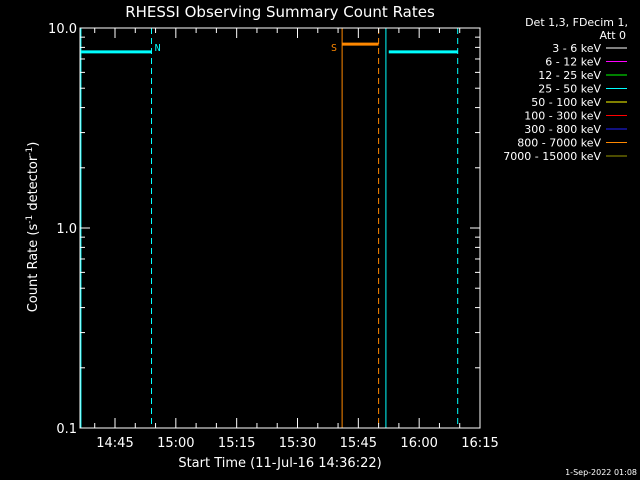  I want to click on legend-entry-label: 3 - 6 keV, so click(576, 48).